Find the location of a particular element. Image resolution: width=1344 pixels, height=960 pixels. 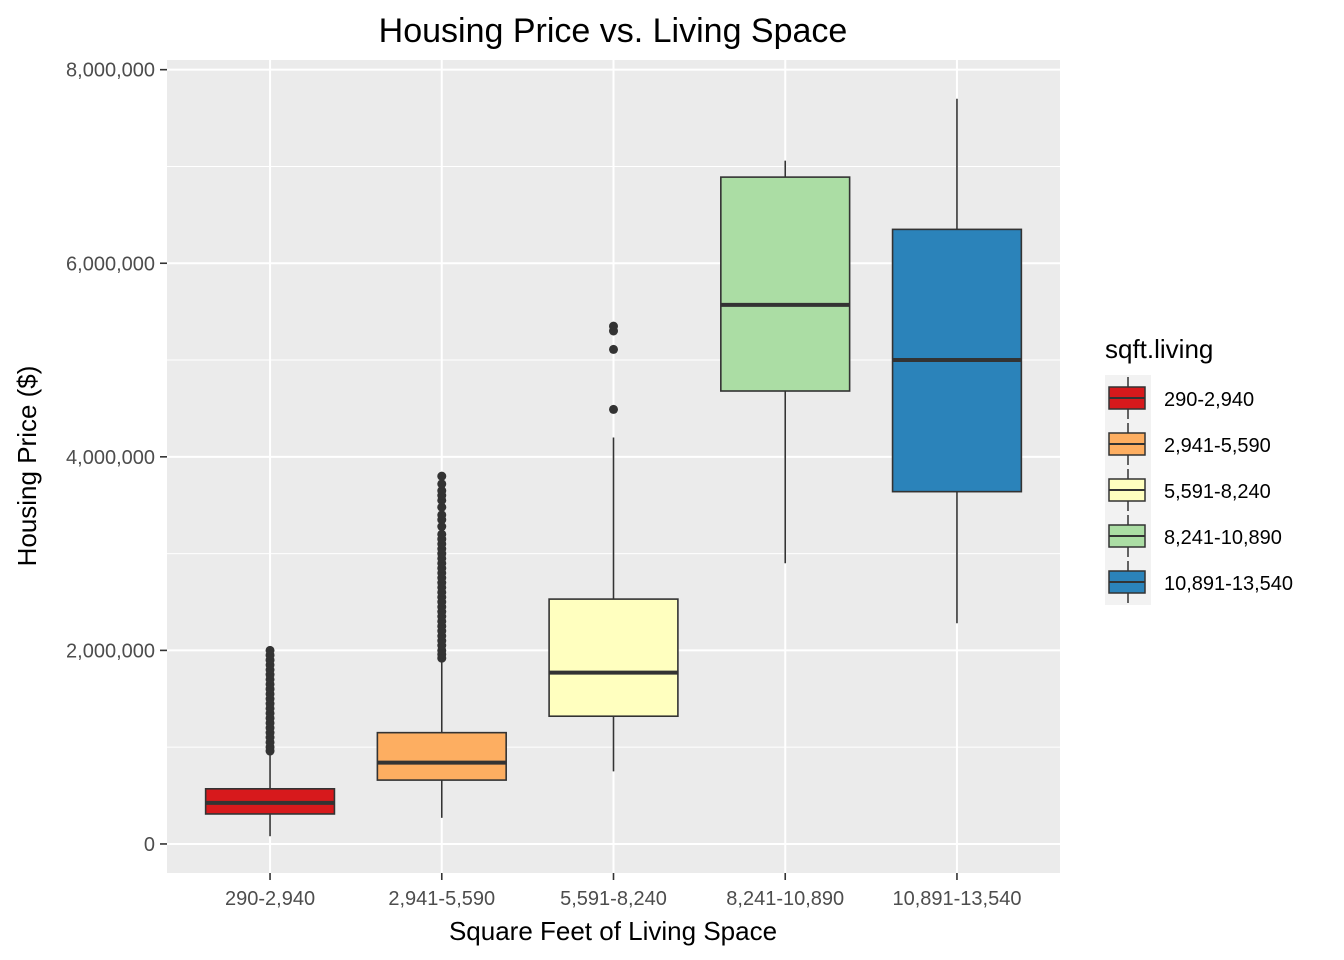

legend-item: 8,241-10,890 is located at coordinates (1193, 536).